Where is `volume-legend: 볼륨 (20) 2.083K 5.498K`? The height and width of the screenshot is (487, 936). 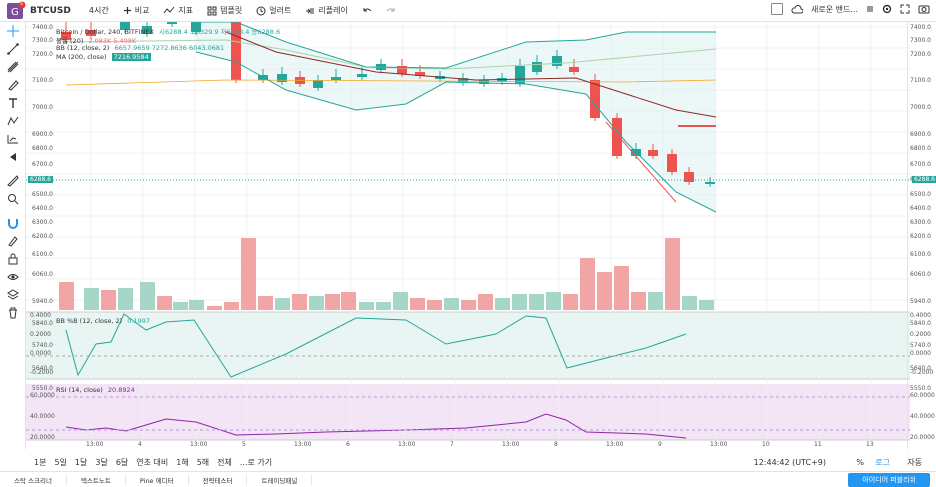
volume-legend: 볼륨 (20) 2.083K 5.498K is located at coordinates (96, 40).